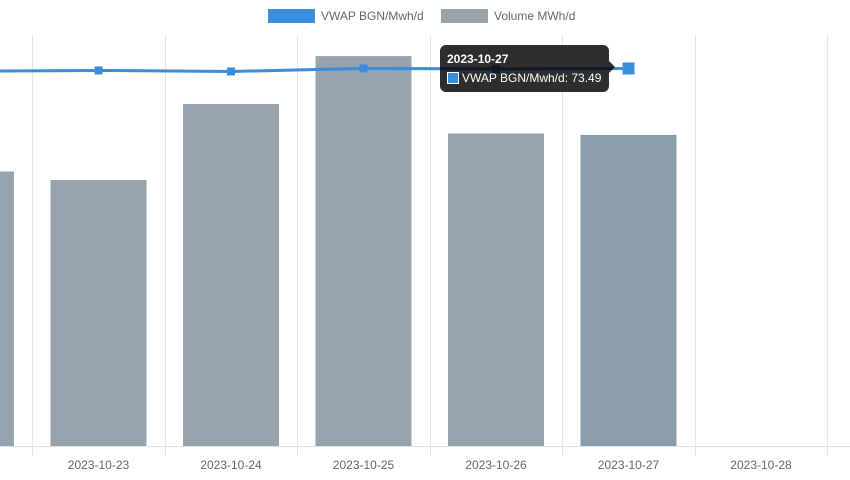 This screenshot has height=480, width=850. Describe the element at coordinates (629, 465) in the screenshot. I see `x-tick-label: 2023-10-27` at that location.